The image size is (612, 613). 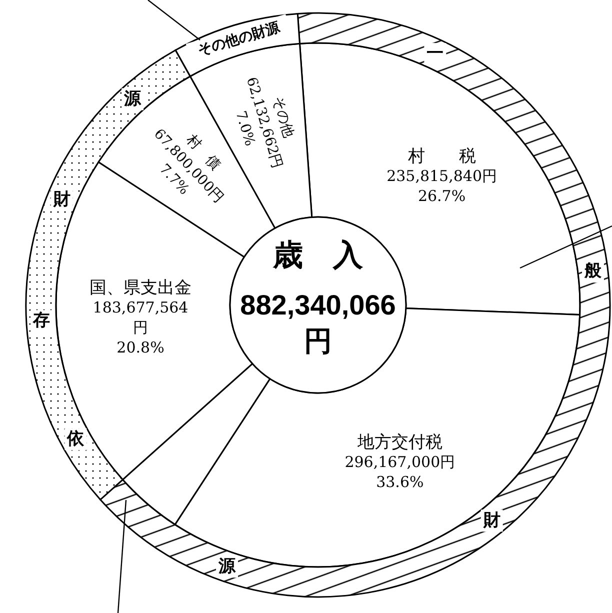 I want to click on text: 依, so click(x=76, y=438).